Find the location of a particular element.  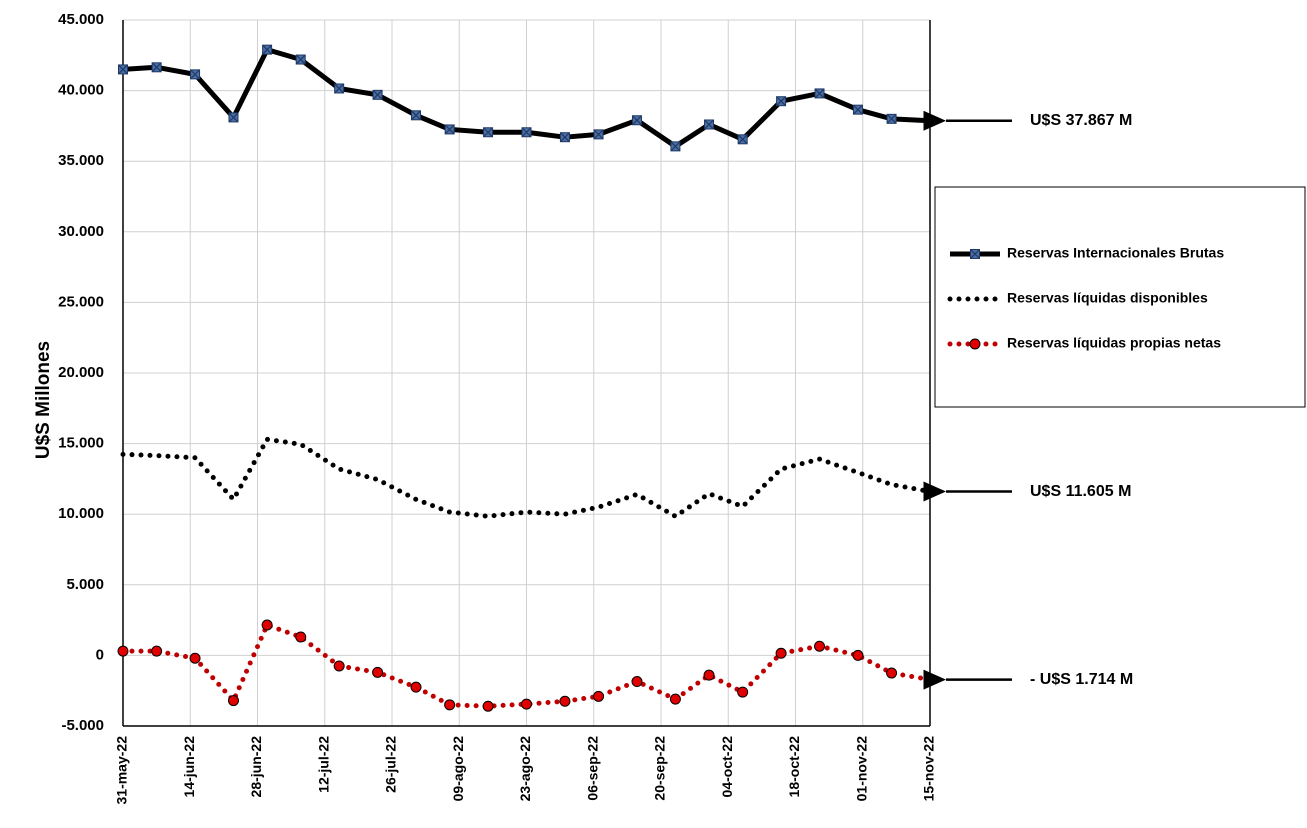

x-tick-label: 14-jun-22 is located at coordinates (189, 767).